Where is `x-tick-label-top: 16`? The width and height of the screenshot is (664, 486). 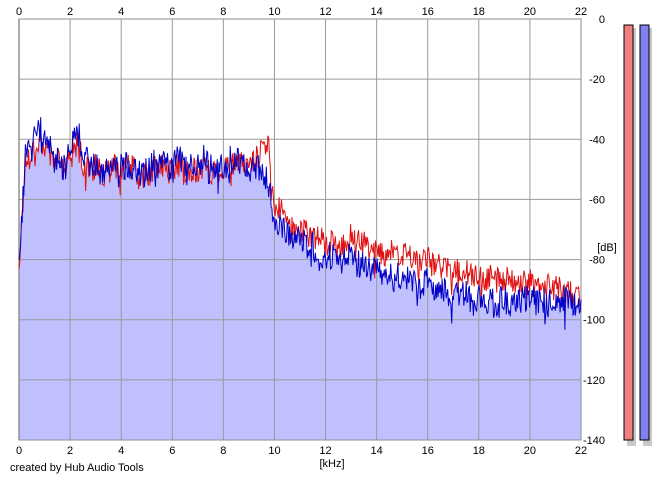 x-tick-label-top: 16 is located at coordinates (428, 12).